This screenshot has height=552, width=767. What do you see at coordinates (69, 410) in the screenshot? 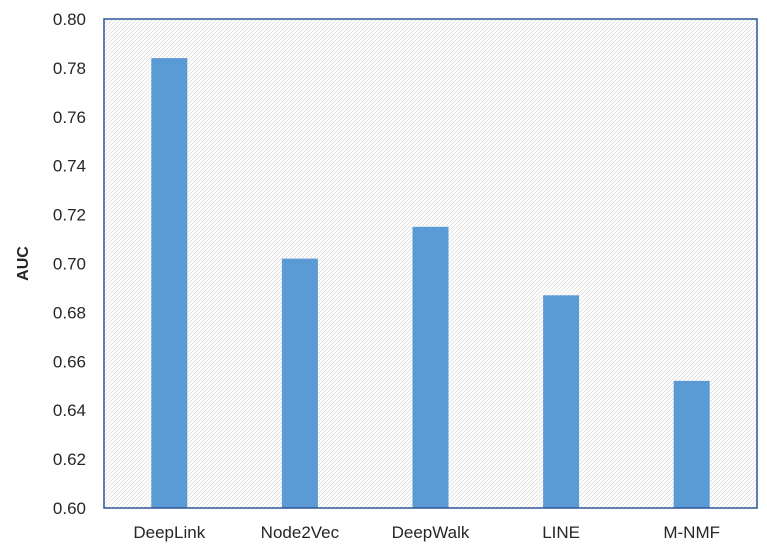
I see `y-tick-label: 0.64` at bounding box center [69, 410].